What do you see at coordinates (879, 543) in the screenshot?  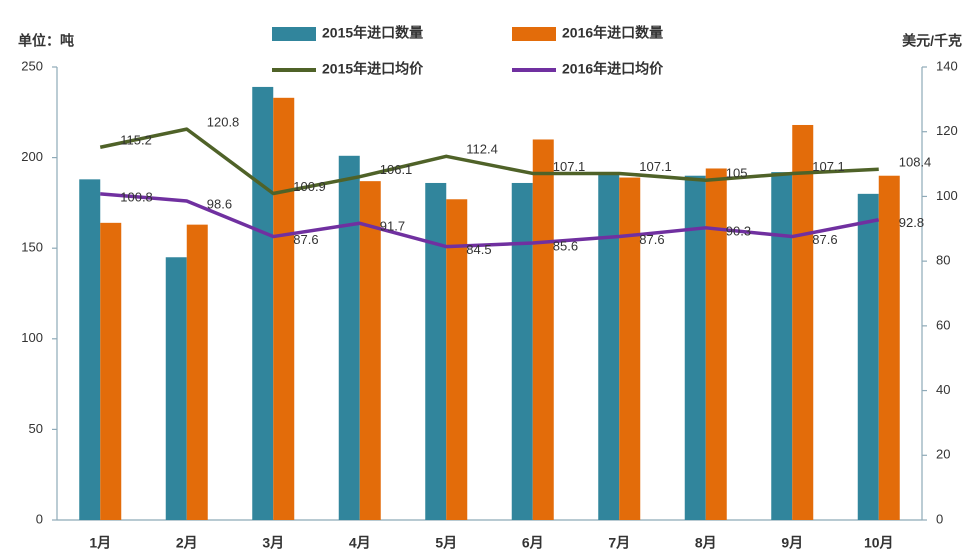 I see `x-tick-label: 10月` at bounding box center [879, 543].